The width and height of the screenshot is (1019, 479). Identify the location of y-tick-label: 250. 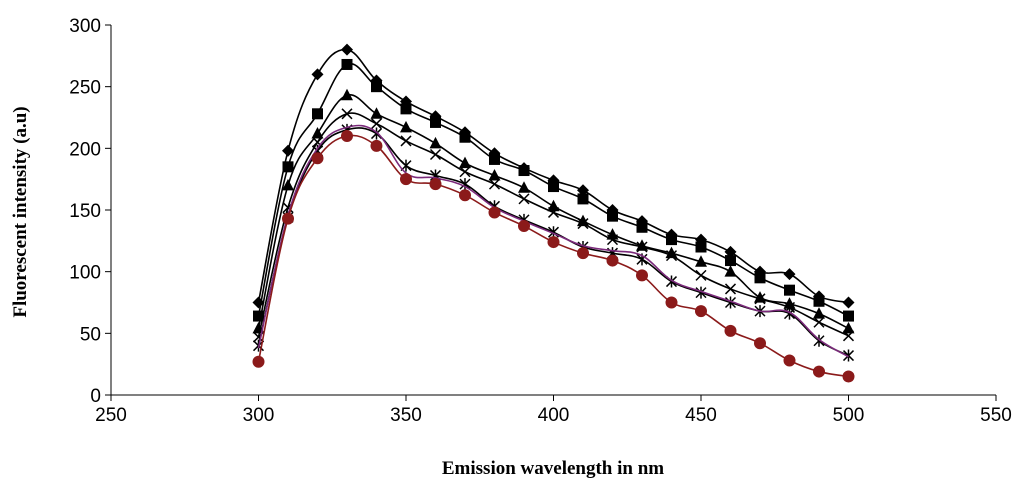
(85, 88).